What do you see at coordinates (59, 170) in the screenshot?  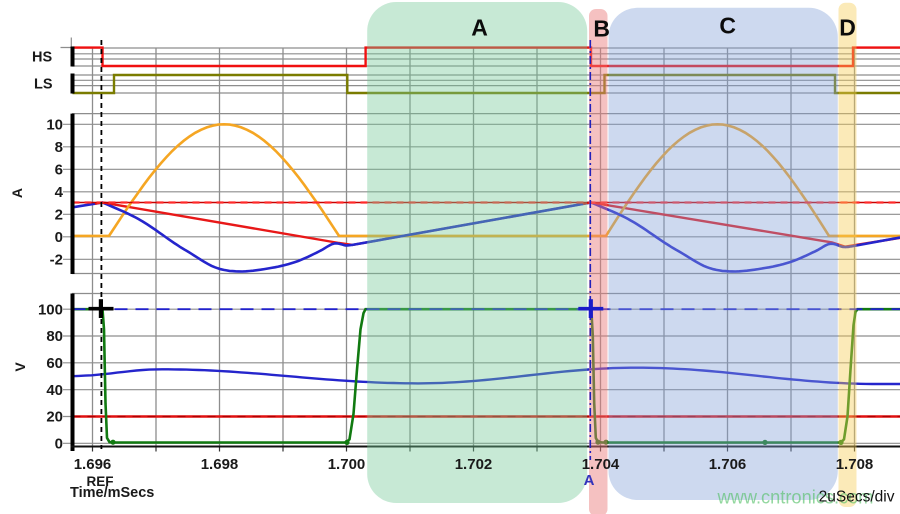 I see `svg-text: 6` at bounding box center [59, 170].